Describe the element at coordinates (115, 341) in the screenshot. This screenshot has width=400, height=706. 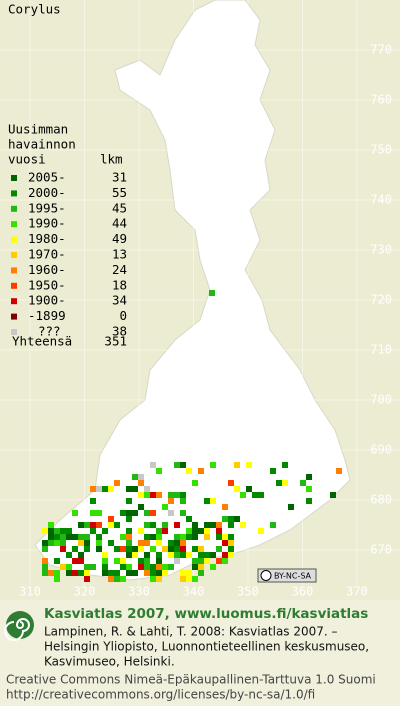
I see `legend-total: 351` at that location.